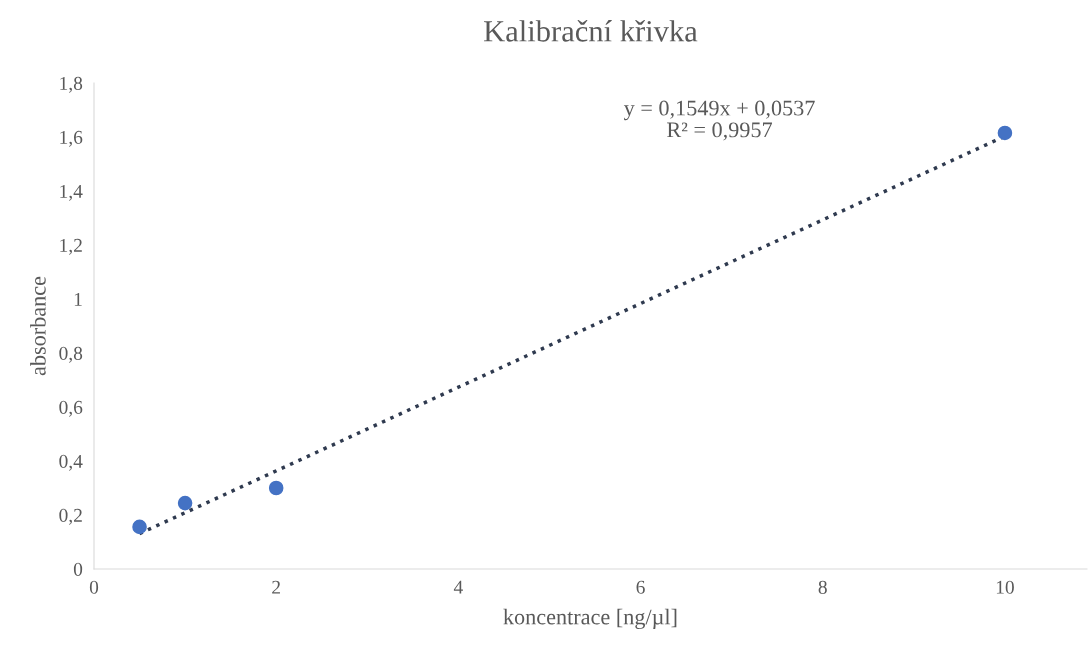 Image resolution: width=1088 pixels, height=648 pixels. I want to click on x-tick-label: 6, so click(640, 587).